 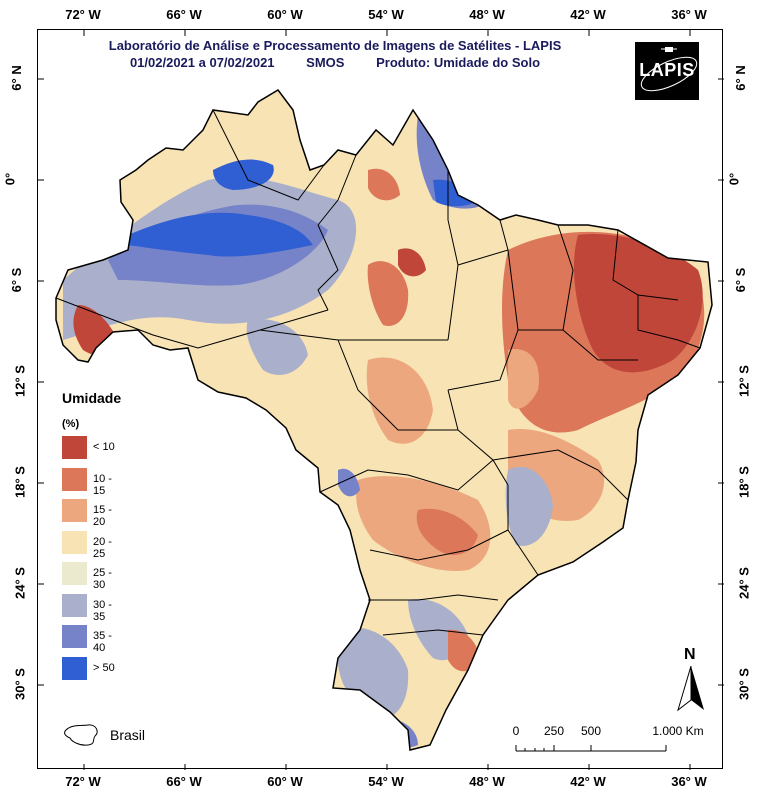 What do you see at coordinates (104, 447) in the screenshot?
I see `legend-label: < 10` at bounding box center [104, 447].